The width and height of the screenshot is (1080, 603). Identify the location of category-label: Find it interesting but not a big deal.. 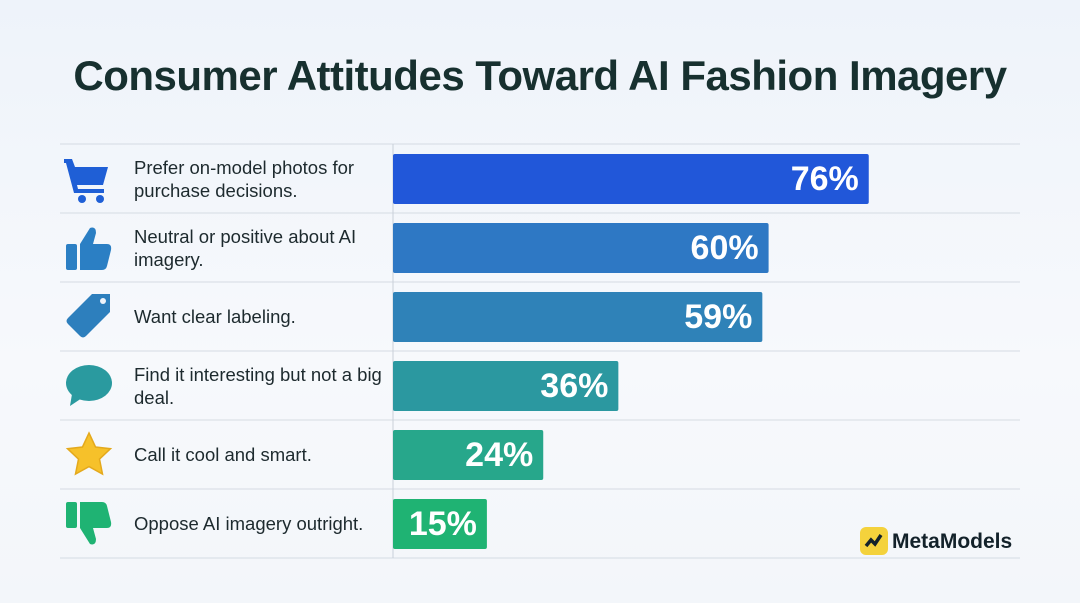
(258, 385).